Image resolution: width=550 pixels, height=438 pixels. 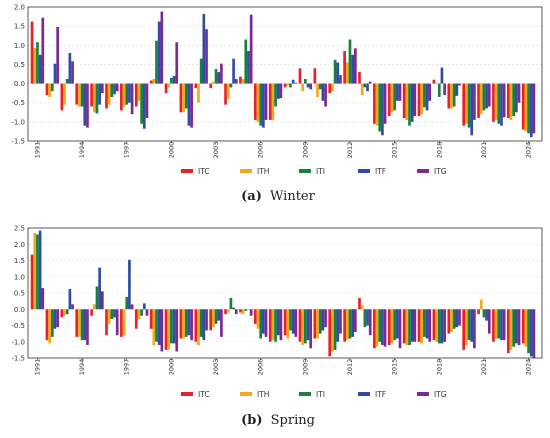 I want to click on winter-y-tick-label: -0.5, so click(x=18, y=103).